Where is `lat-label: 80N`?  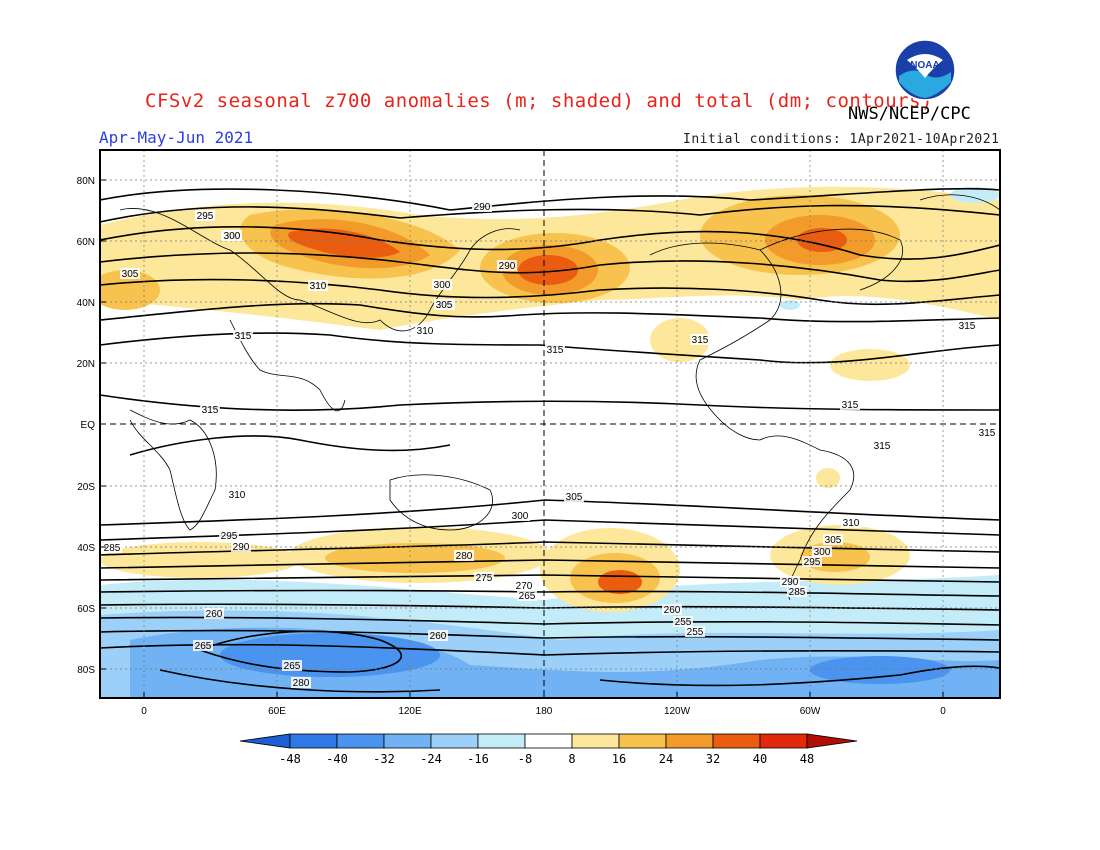 lat-label: 80N is located at coordinates (86, 181).